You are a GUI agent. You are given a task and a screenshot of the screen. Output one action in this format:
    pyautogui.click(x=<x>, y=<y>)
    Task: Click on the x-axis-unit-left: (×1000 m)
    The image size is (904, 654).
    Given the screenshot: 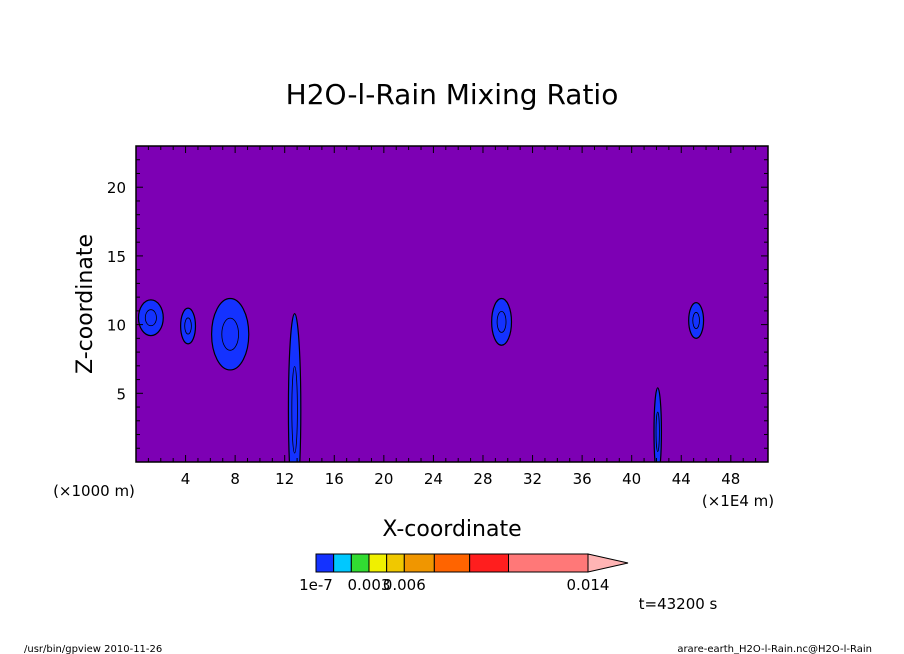 What is the action you would take?
    pyautogui.click(x=94, y=491)
    